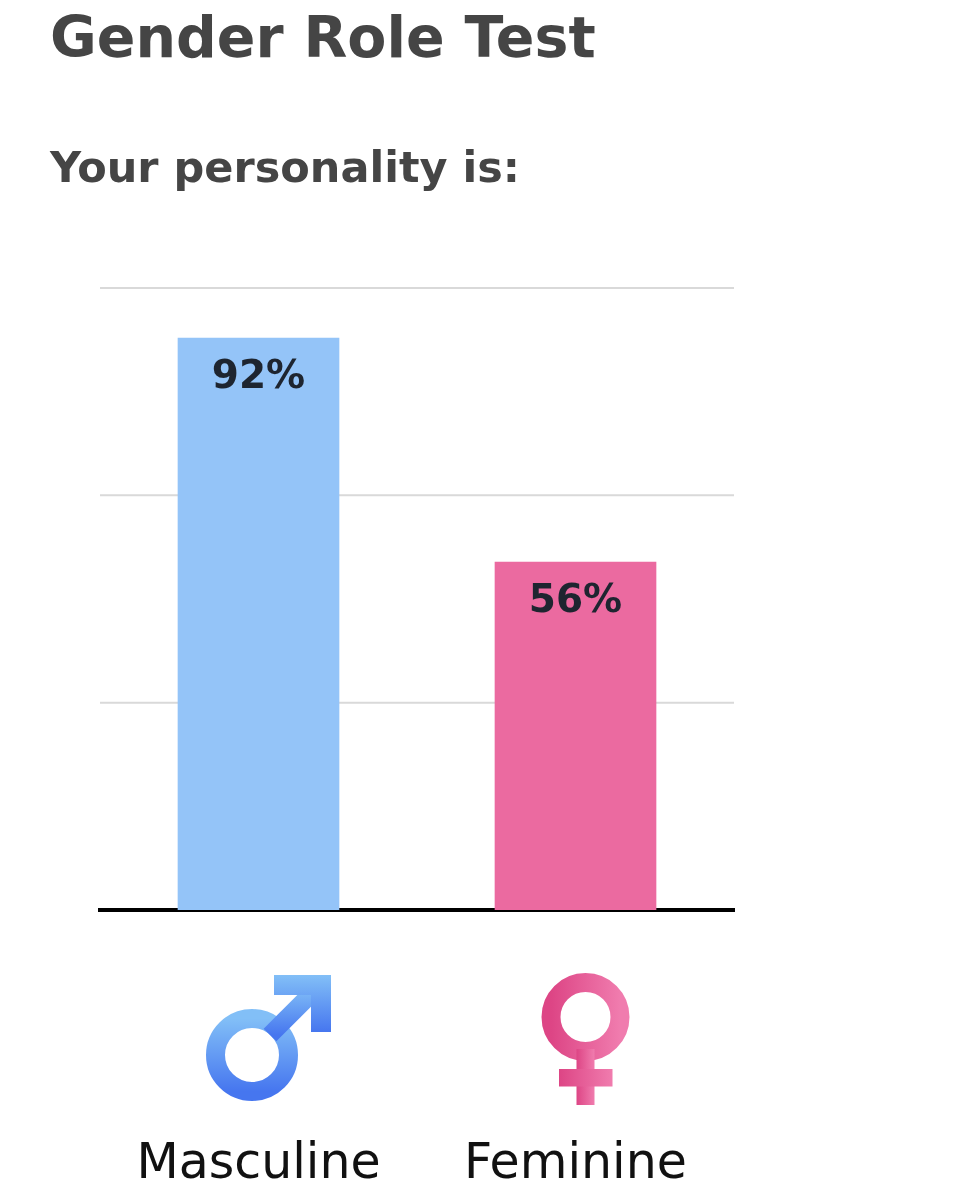 The image size is (969, 1200). Describe the element at coordinates (258, 1162) in the screenshot. I see `x-tick-label: Masculine` at that location.